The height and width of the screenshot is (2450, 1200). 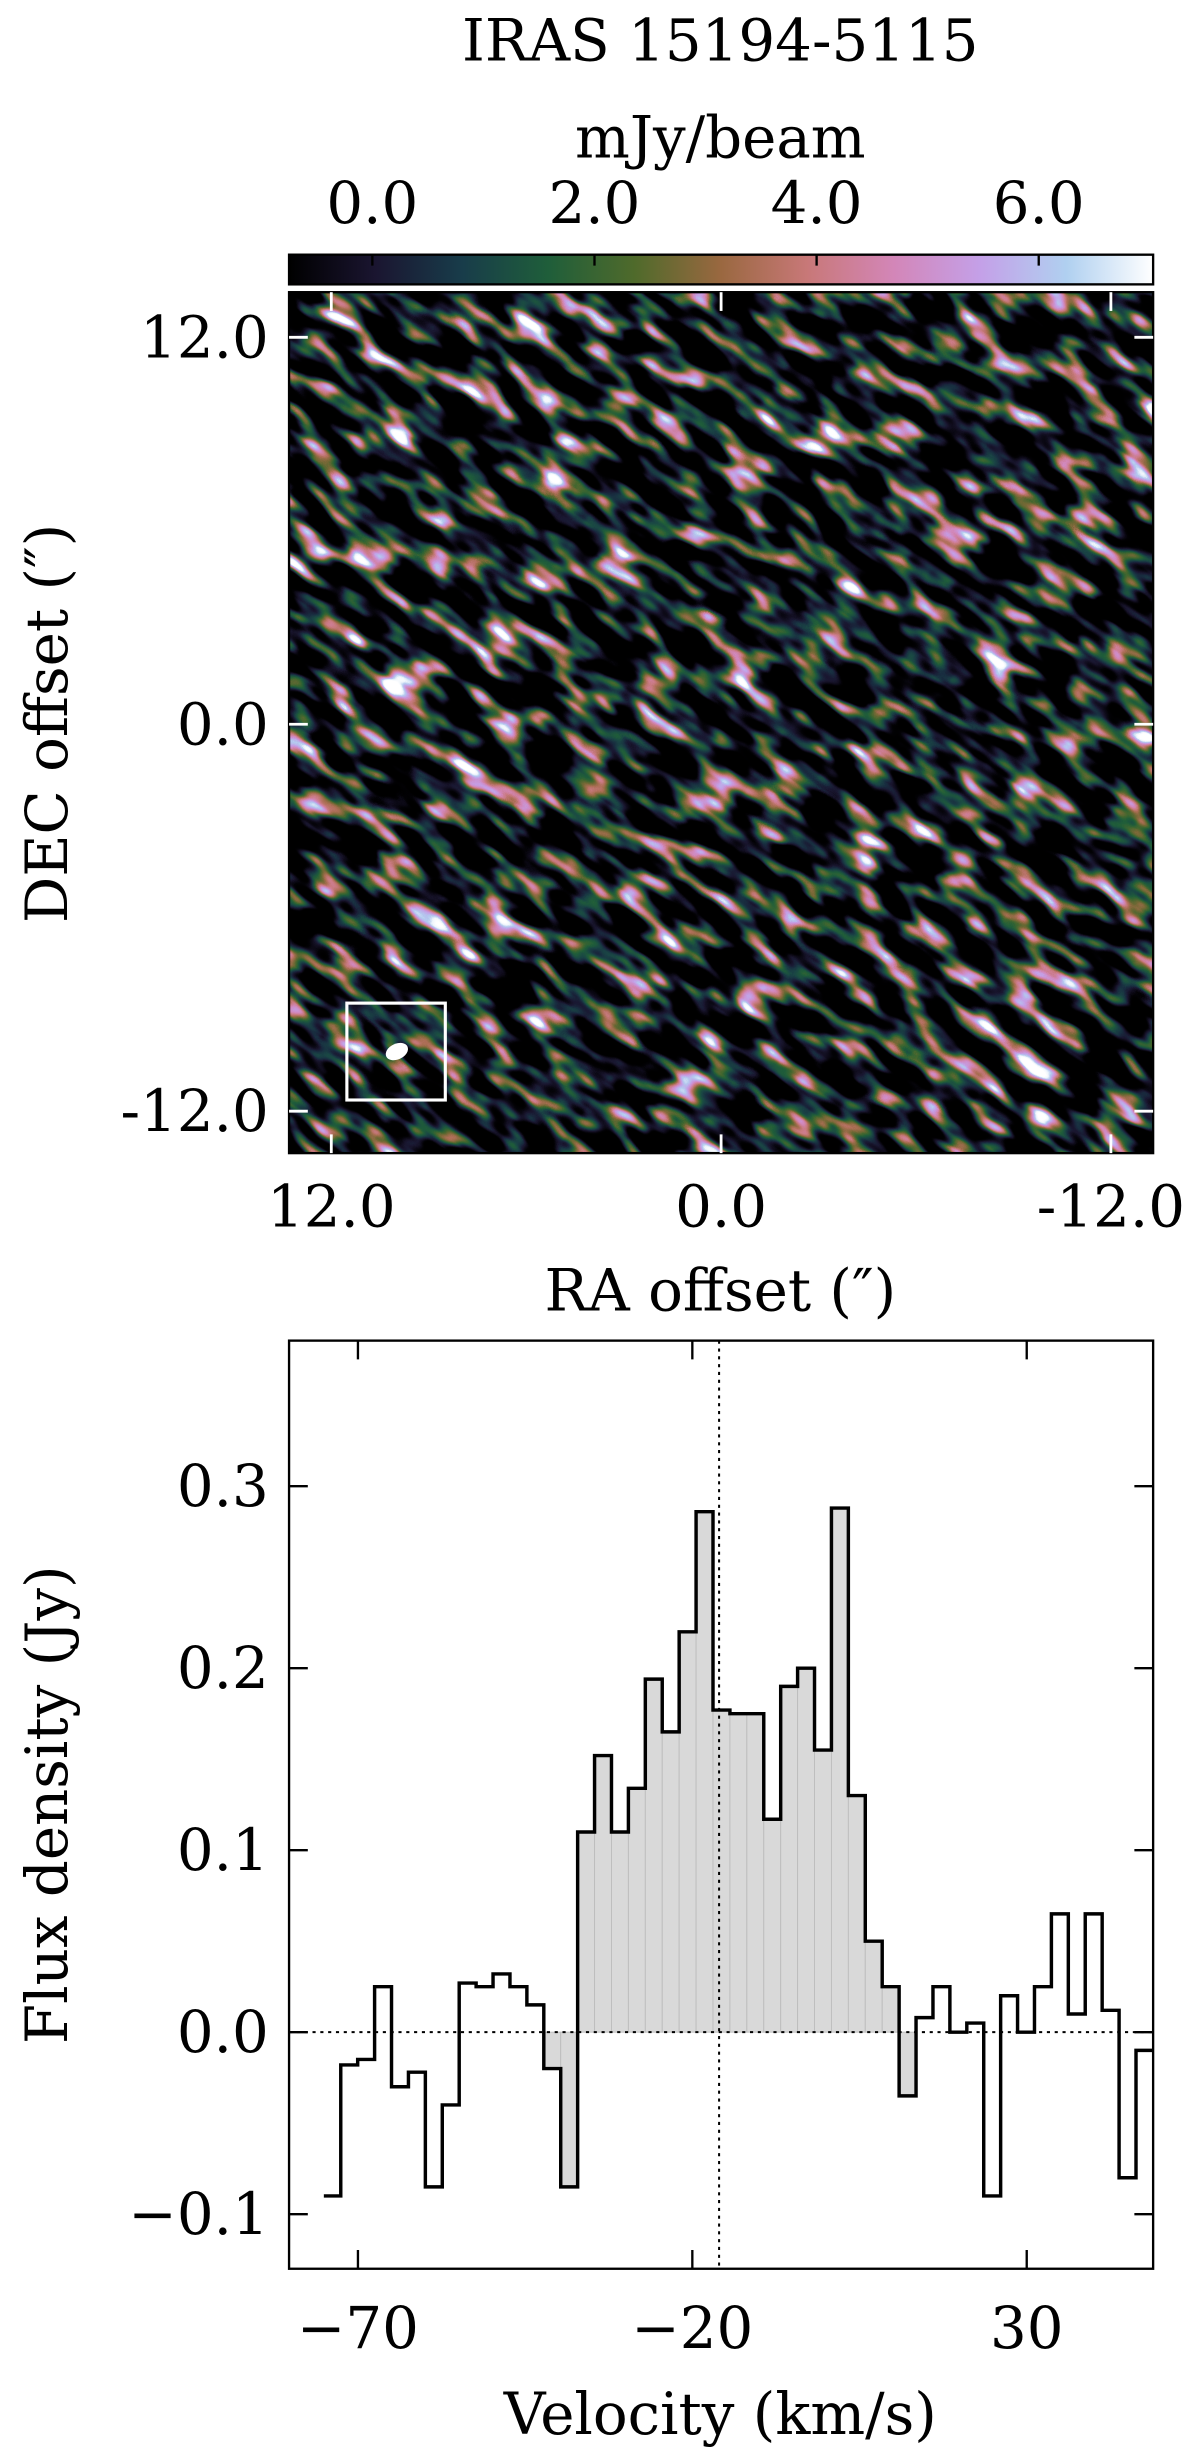 I want to click on colorbar-tick-label: 6.0, so click(x=1039, y=203).